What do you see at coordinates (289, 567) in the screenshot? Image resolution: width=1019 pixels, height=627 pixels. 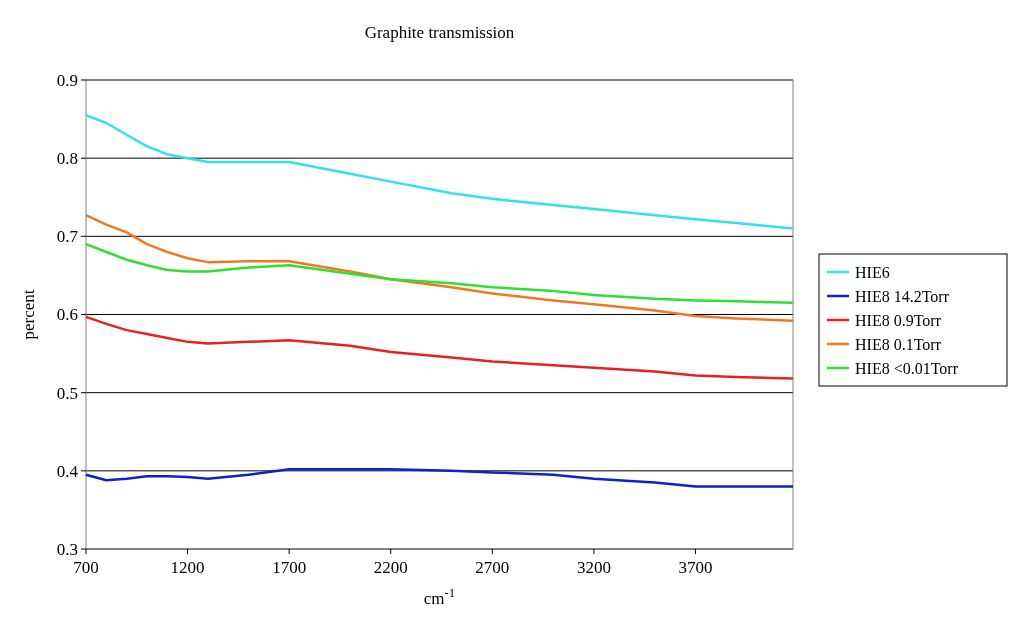 I see `x-tick-label: 1700` at bounding box center [289, 567].